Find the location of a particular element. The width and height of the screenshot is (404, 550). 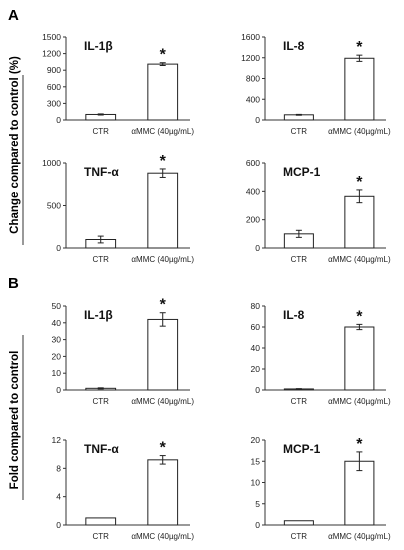

y-tick-label: 1000 is located at coordinates (51, 163).